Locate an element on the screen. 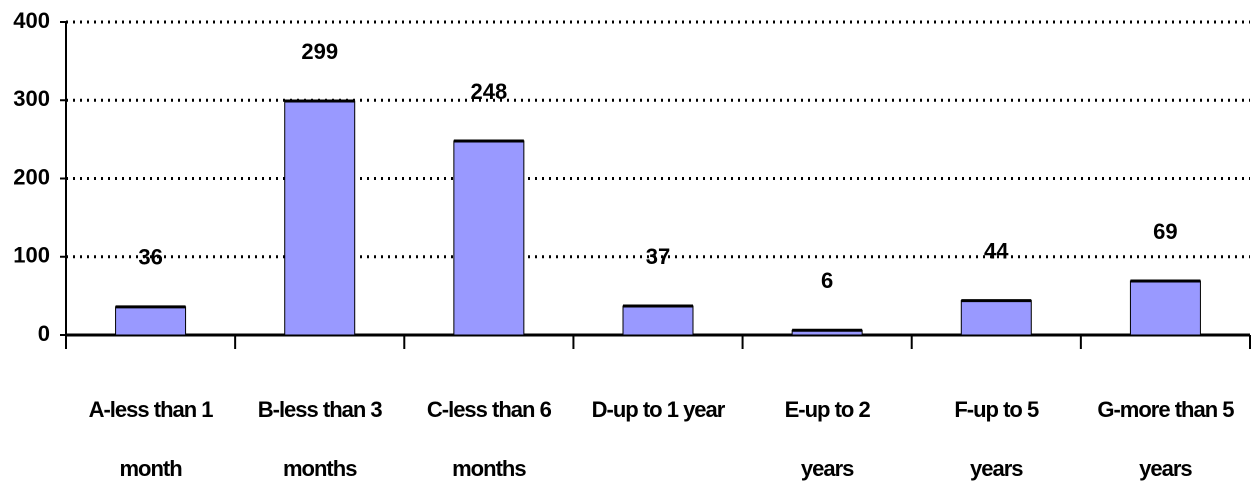  data-label: 36 is located at coordinates (150, 257).